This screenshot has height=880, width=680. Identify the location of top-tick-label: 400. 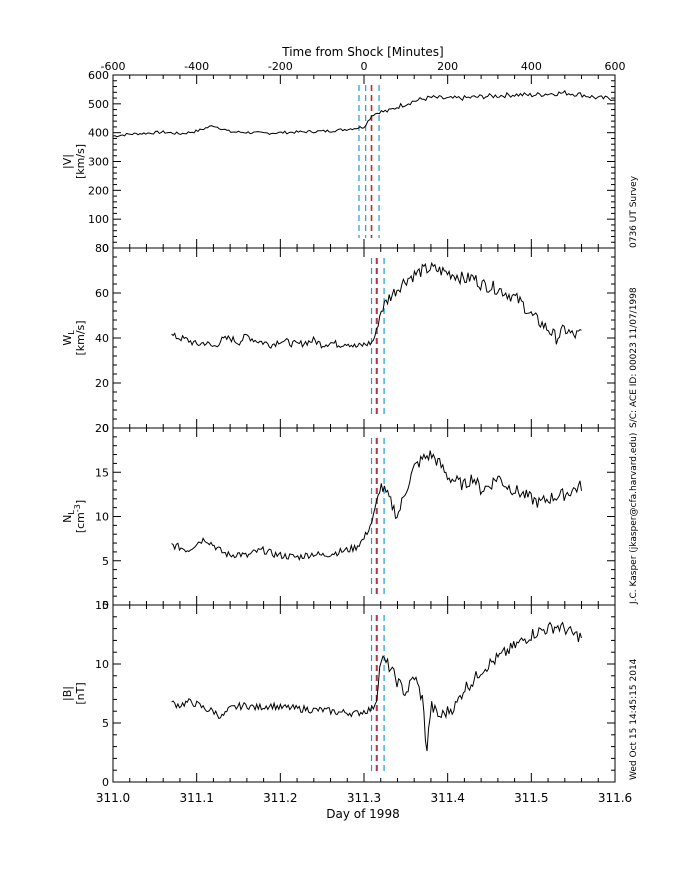
(531, 66).